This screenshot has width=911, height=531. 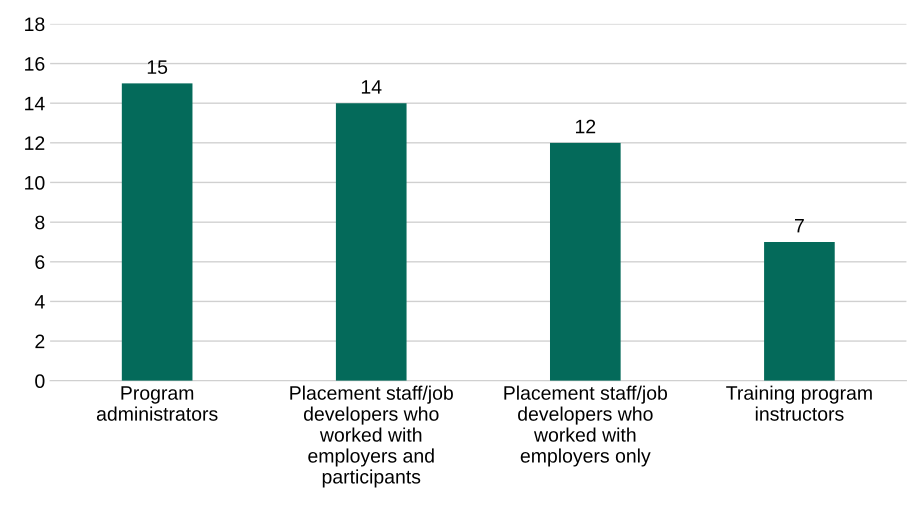 What do you see at coordinates (39, 223) in the screenshot?
I see `y-tick-label: 8` at bounding box center [39, 223].